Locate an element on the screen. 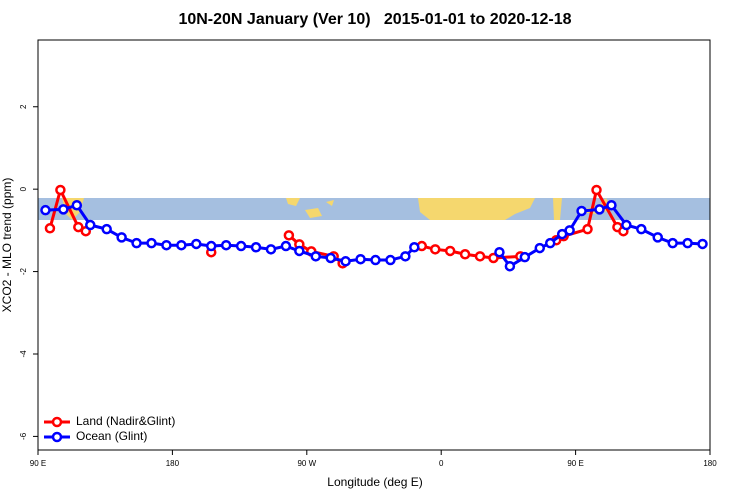 The width and height of the screenshot is (750, 500). y-tick-label: -4 is located at coordinates (23, 354).